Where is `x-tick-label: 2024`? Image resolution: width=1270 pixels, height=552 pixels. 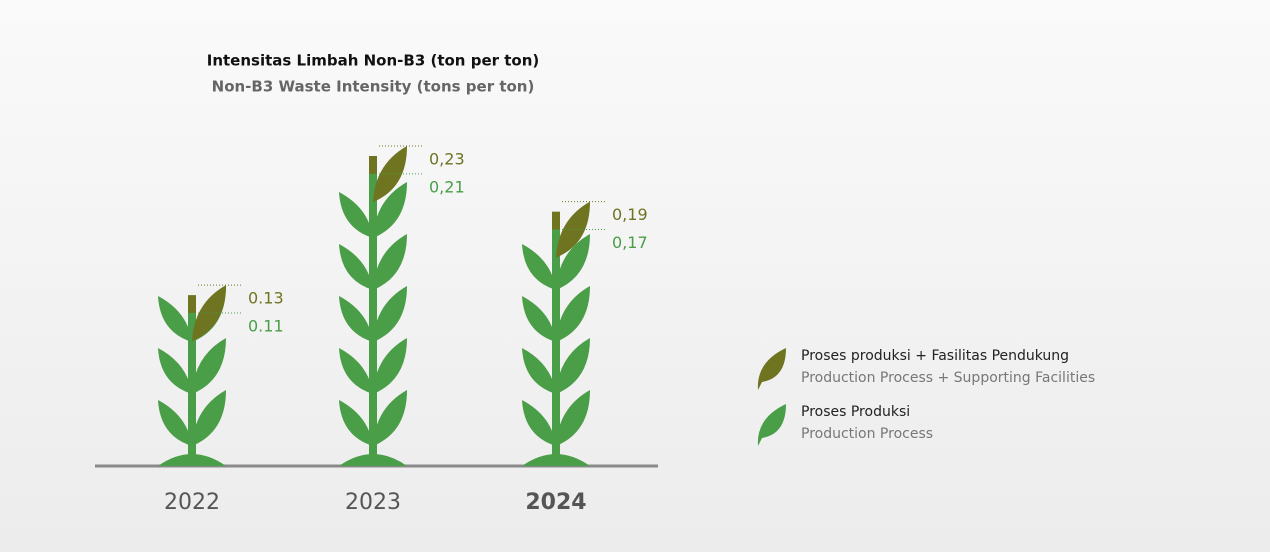 x-tick-label: 2024 is located at coordinates (555, 502).